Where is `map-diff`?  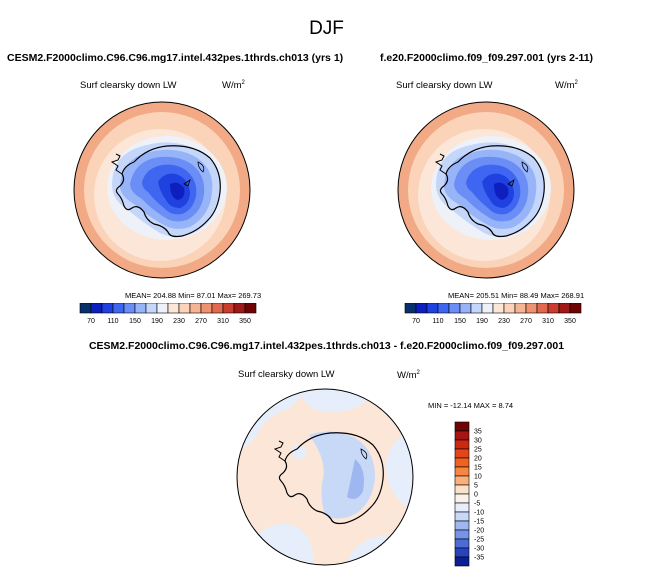 map-diff is located at coordinates (325, 477).